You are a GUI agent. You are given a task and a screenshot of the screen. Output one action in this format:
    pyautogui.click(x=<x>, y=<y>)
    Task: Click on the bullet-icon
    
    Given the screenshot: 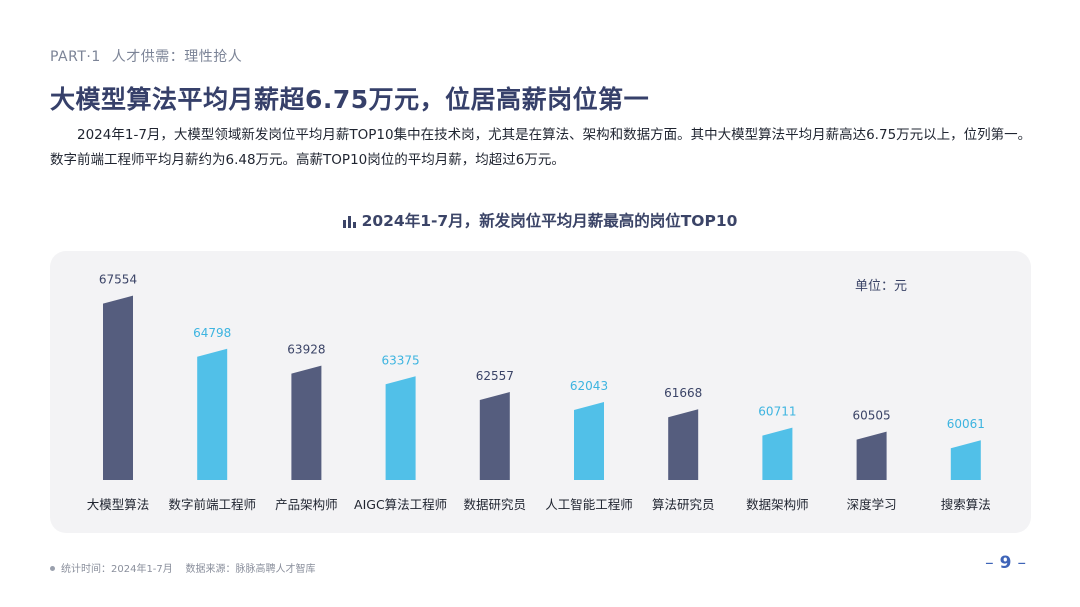 What is the action you would take?
    pyautogui.click(x=52, y=568)
    